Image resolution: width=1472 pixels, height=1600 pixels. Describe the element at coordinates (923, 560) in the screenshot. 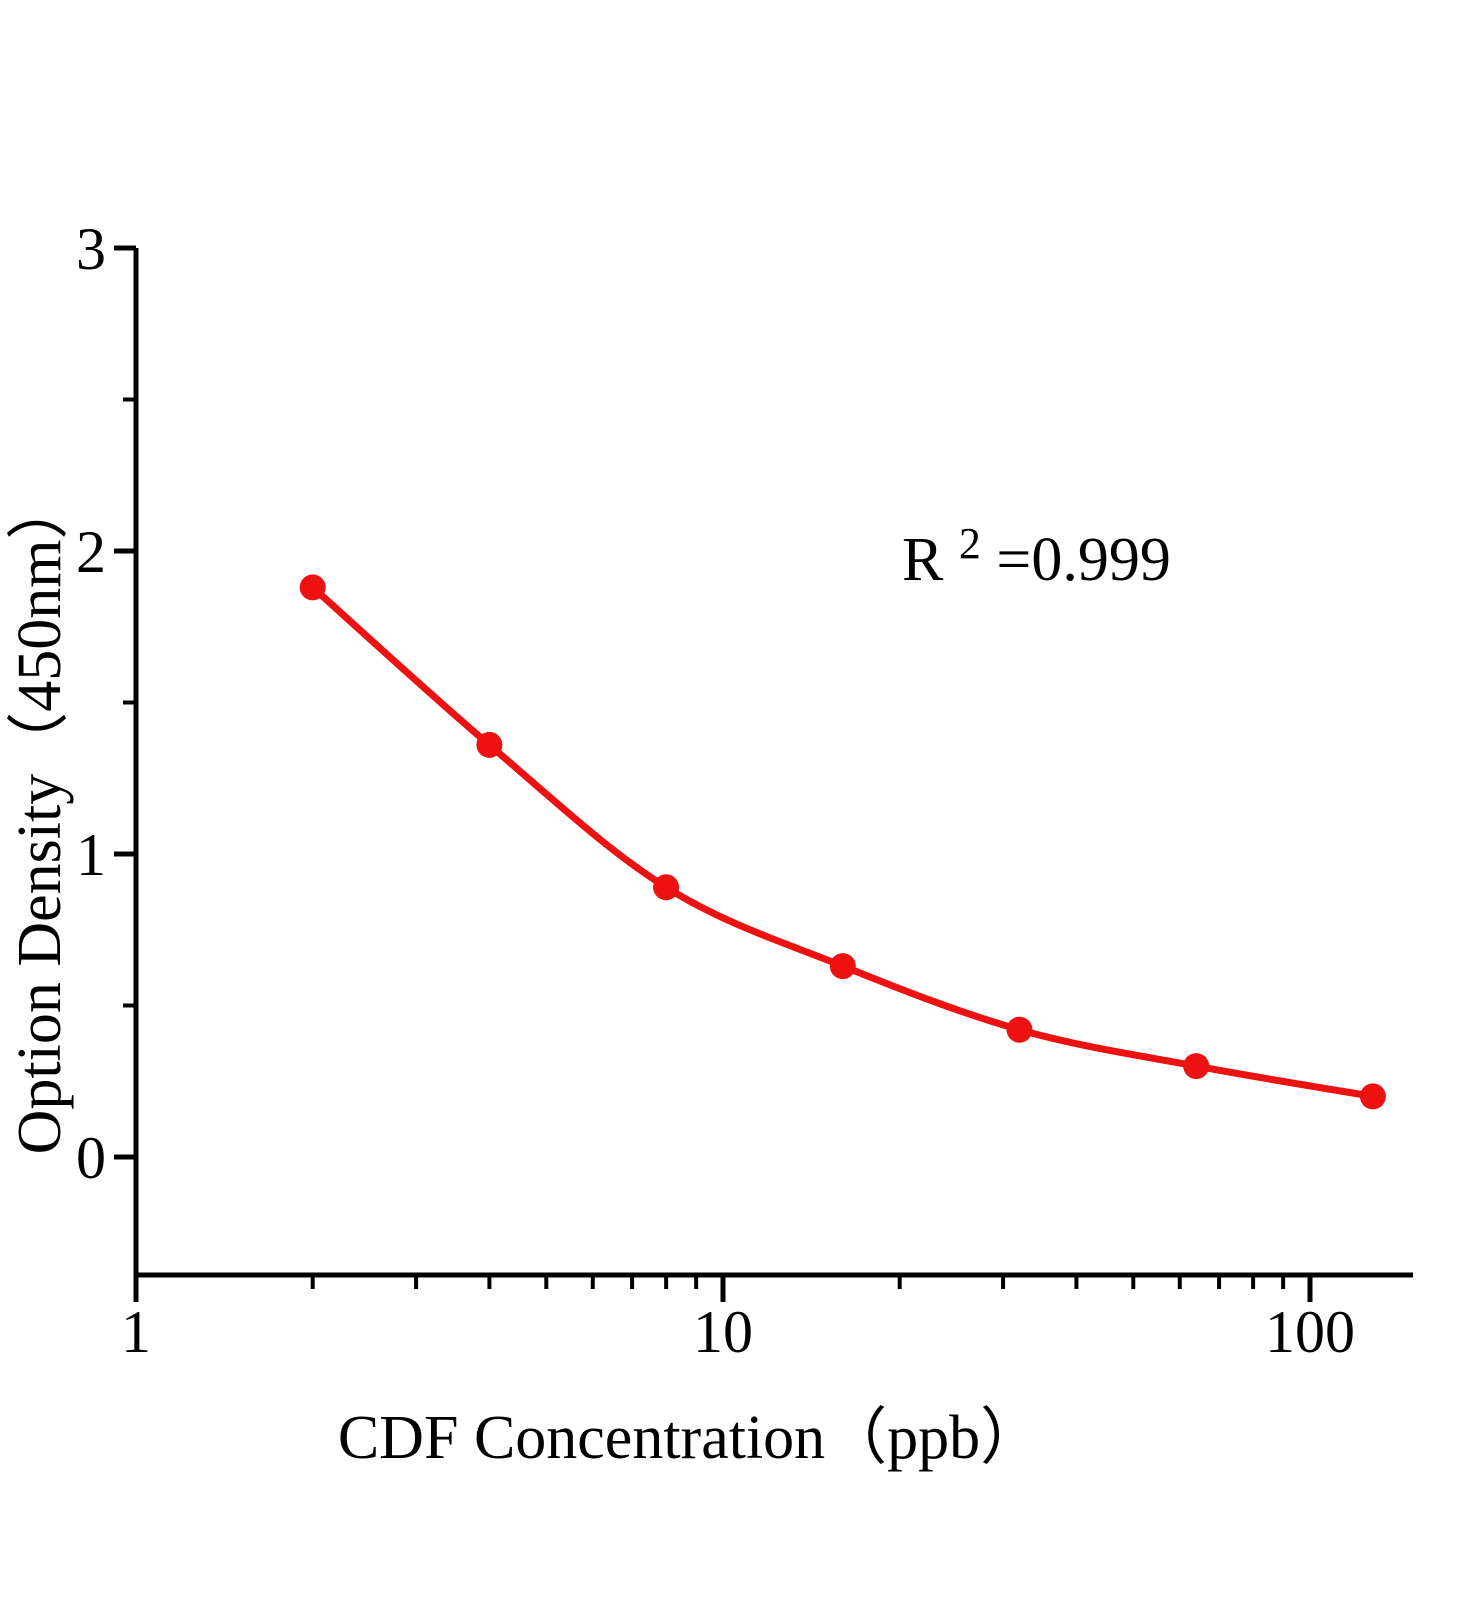

I see `annotation-base: R` at that location.